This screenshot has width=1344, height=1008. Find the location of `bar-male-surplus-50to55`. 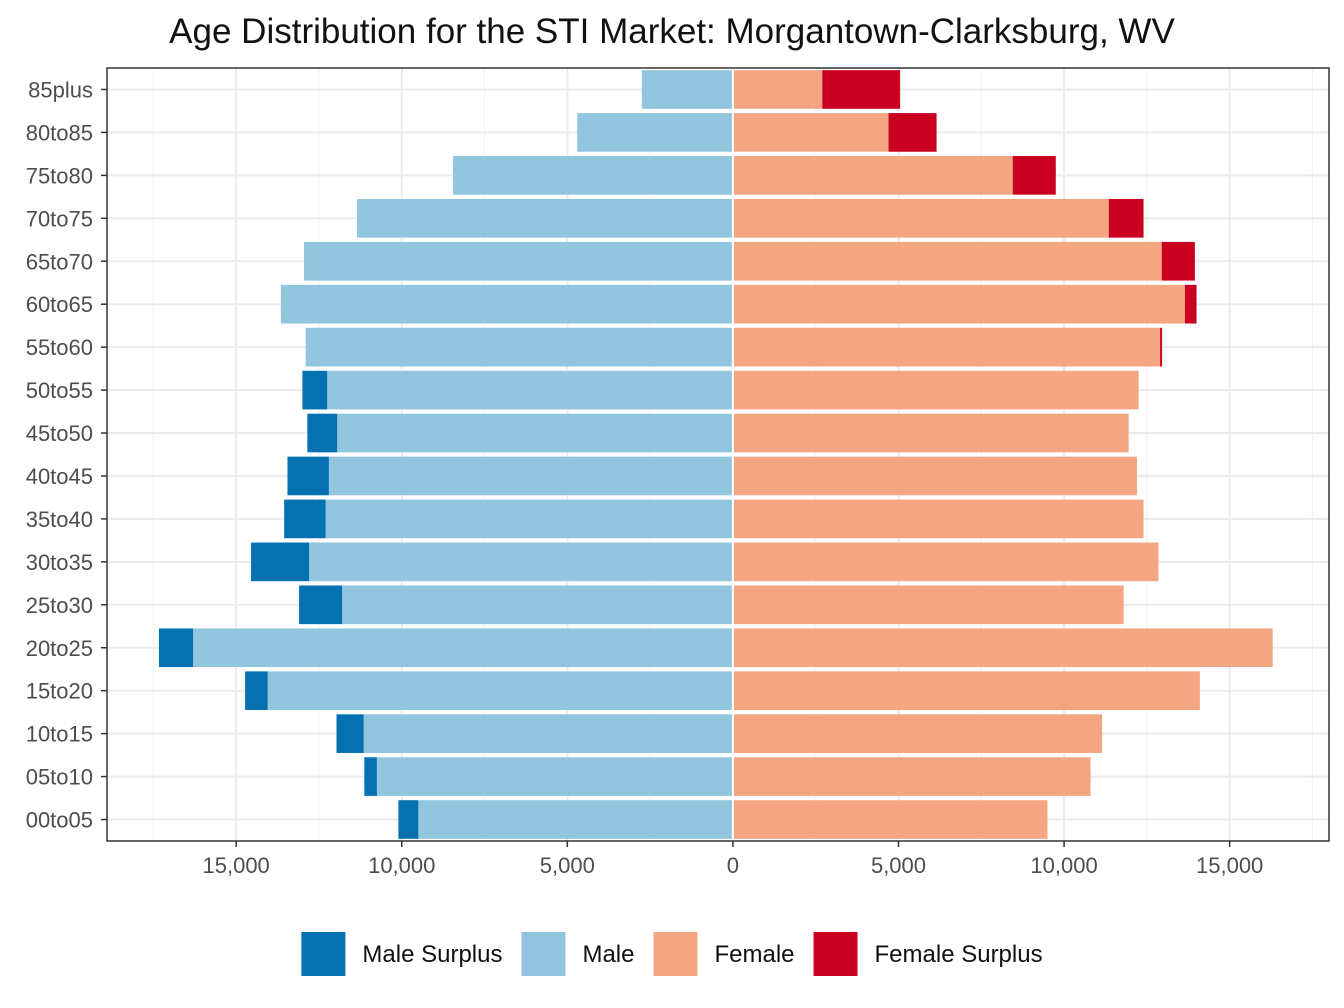

bar-male-surplus-50to55 is located at coordinates (315, 390).